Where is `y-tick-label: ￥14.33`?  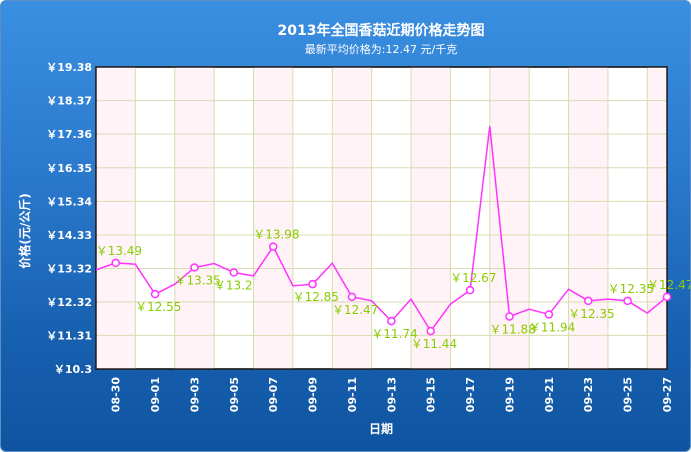 y-tick-label: ￥14.33 is located at coordinates (69, 235).